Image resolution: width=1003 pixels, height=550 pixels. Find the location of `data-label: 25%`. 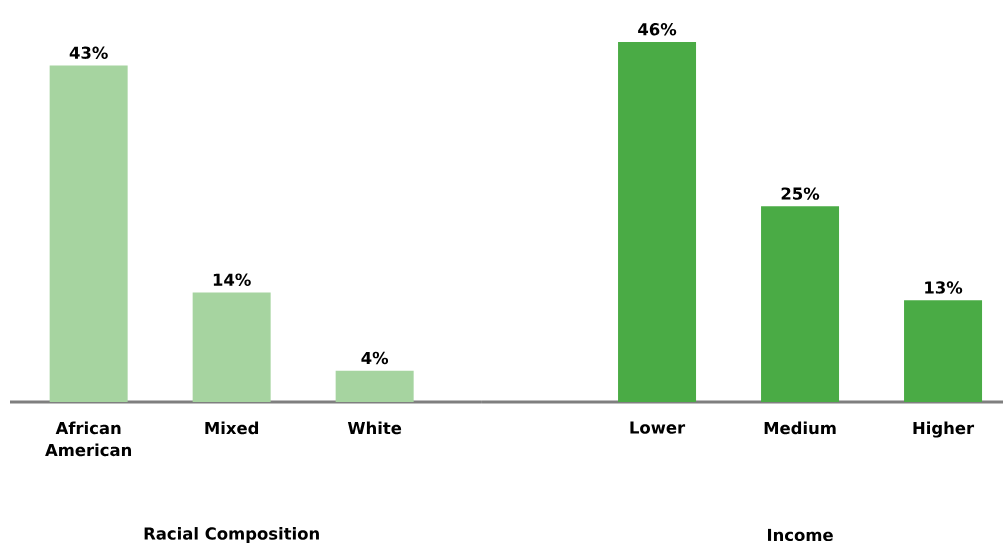

data-label: 25% is located at coordinates (800, 193).